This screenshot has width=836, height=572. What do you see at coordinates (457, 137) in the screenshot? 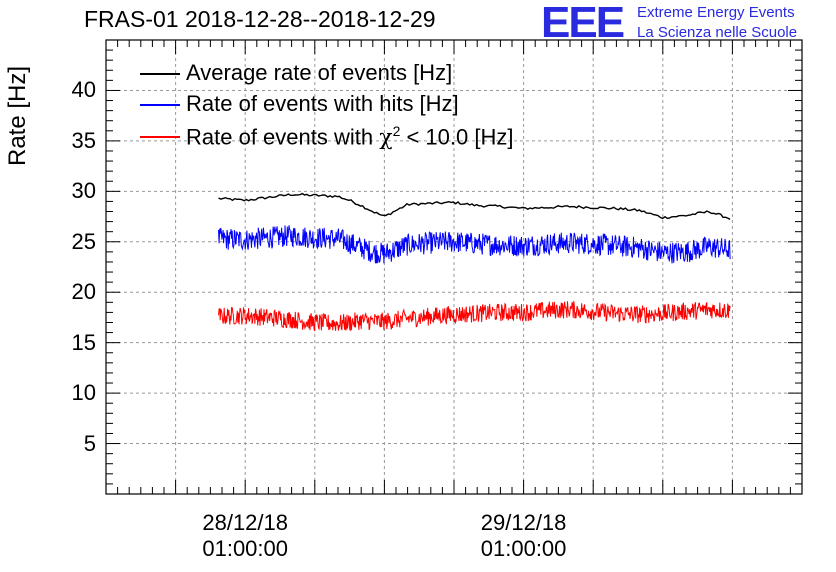
I see `legend-chi2-suffix: < 10.0 [Hz]` at bounding box center [457, 137].